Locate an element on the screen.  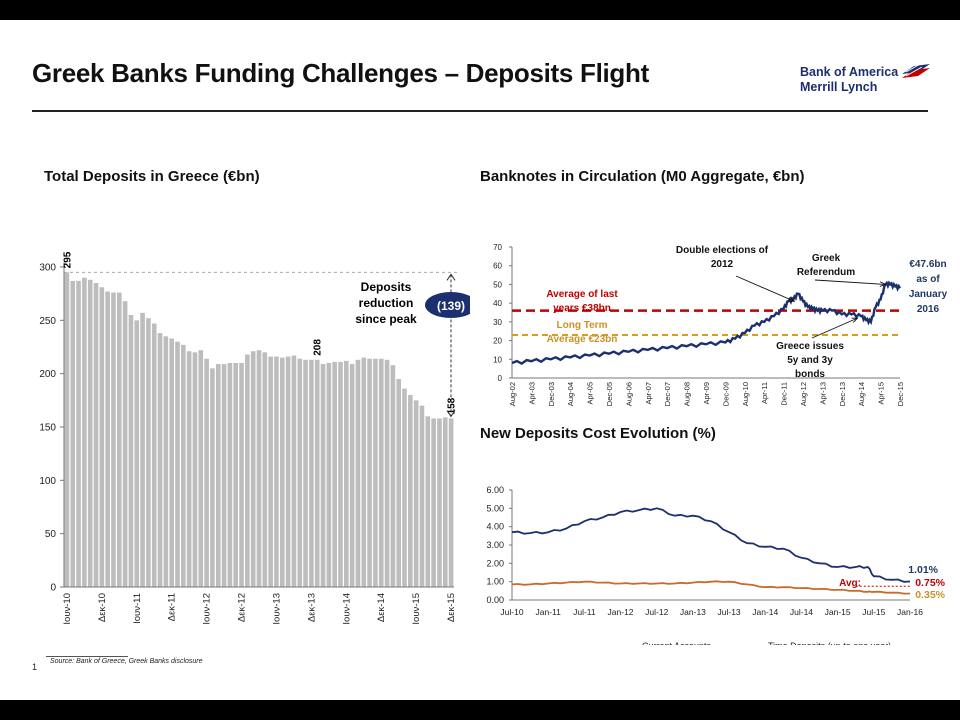
page-number: 1 is located at coordinates (35, 667).